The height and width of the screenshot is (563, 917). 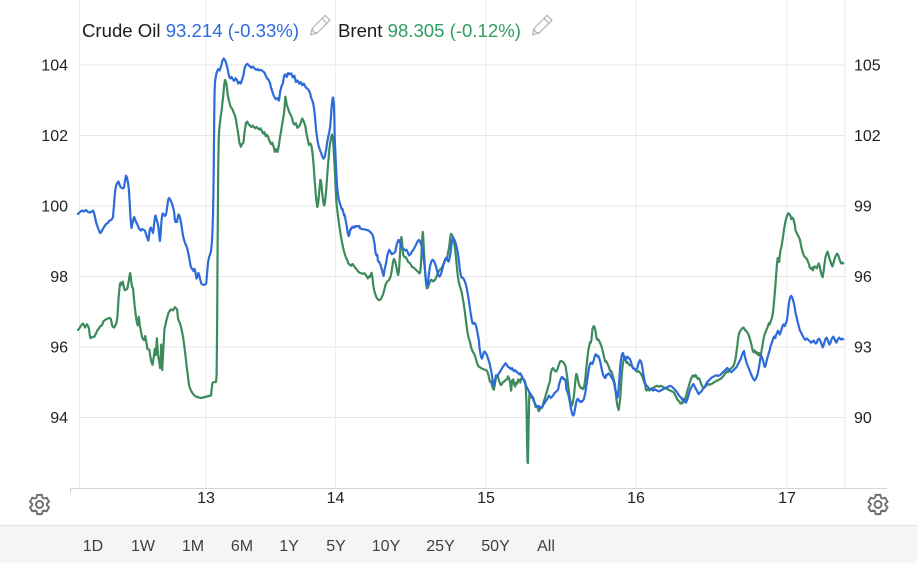 I want to click on svg-text: 1M, so click(x=193, y=546).